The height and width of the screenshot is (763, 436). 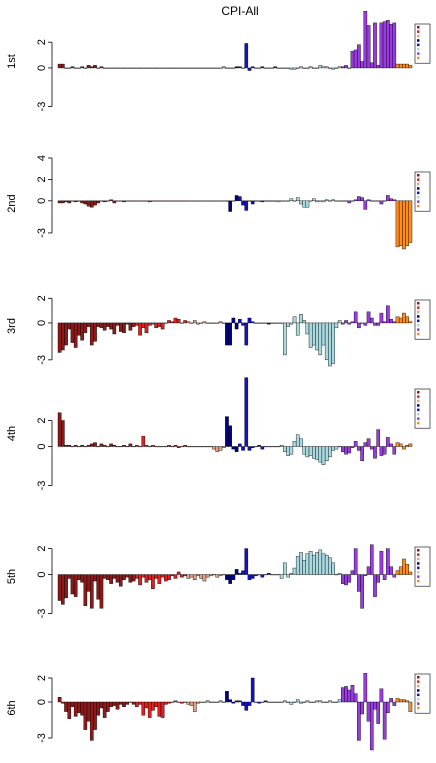 What do you see at coordinates (42, 738) in the screenshot?
I see `y-tick-label: -3` at bounding box center [42, 738].